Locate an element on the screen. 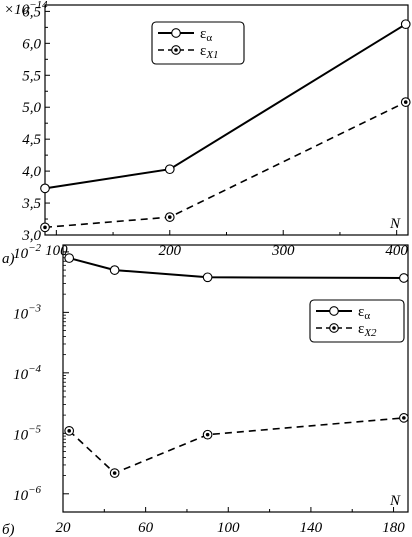  y-tick-label: 6,5 is located at coordinates (31, 12).